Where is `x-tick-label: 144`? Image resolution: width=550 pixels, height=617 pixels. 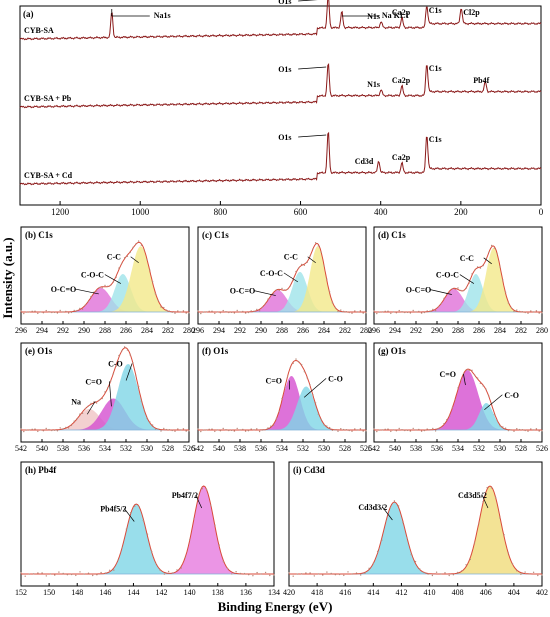
x-tick-label: 144 is located at coordinates (133, 592).